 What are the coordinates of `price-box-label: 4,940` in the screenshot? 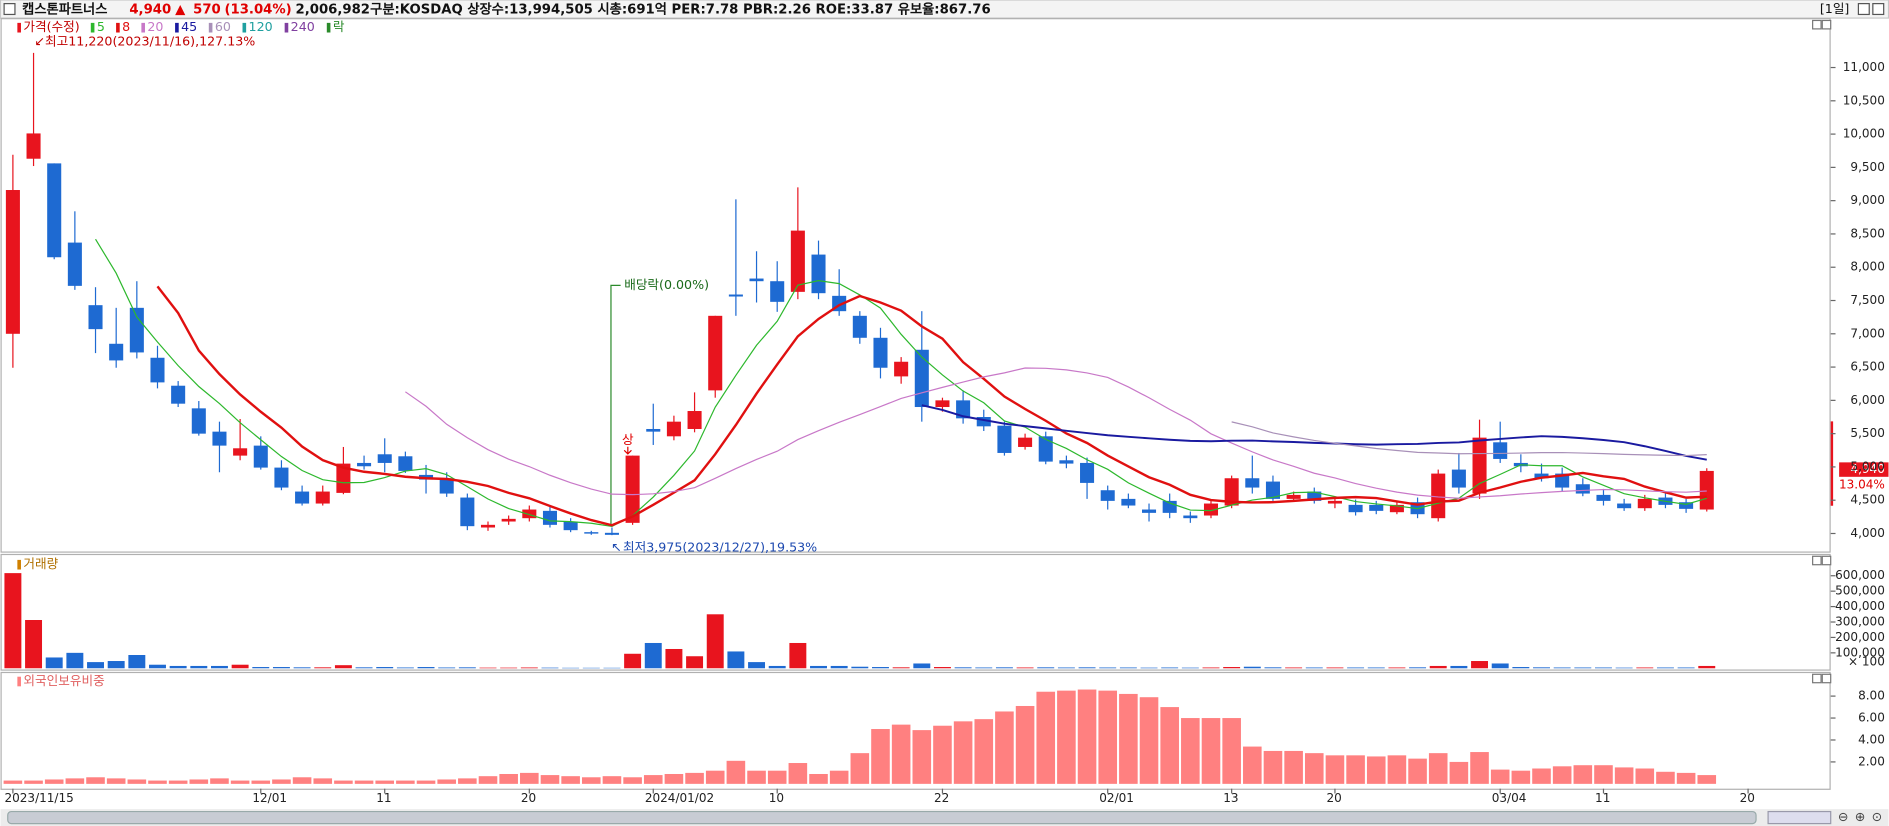 It's located at (1867, 469).